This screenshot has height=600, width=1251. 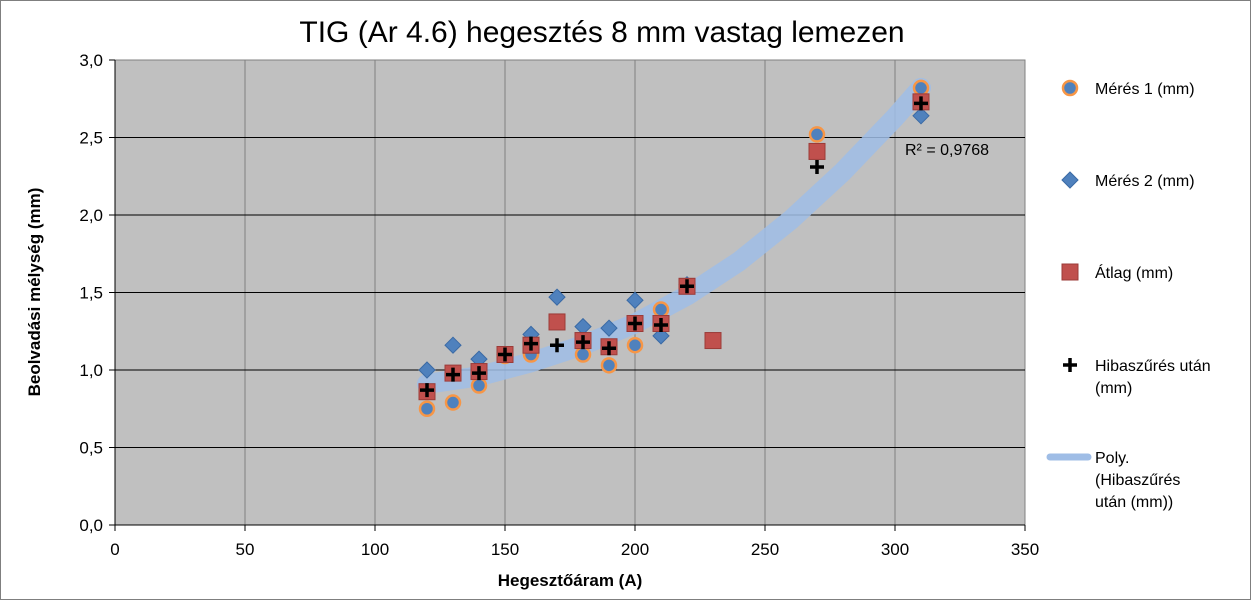 What do you see at coordinates (91, 60) in the screenshot?
I see `y-tick-label: 3,0` at bounding box center [91, 60].